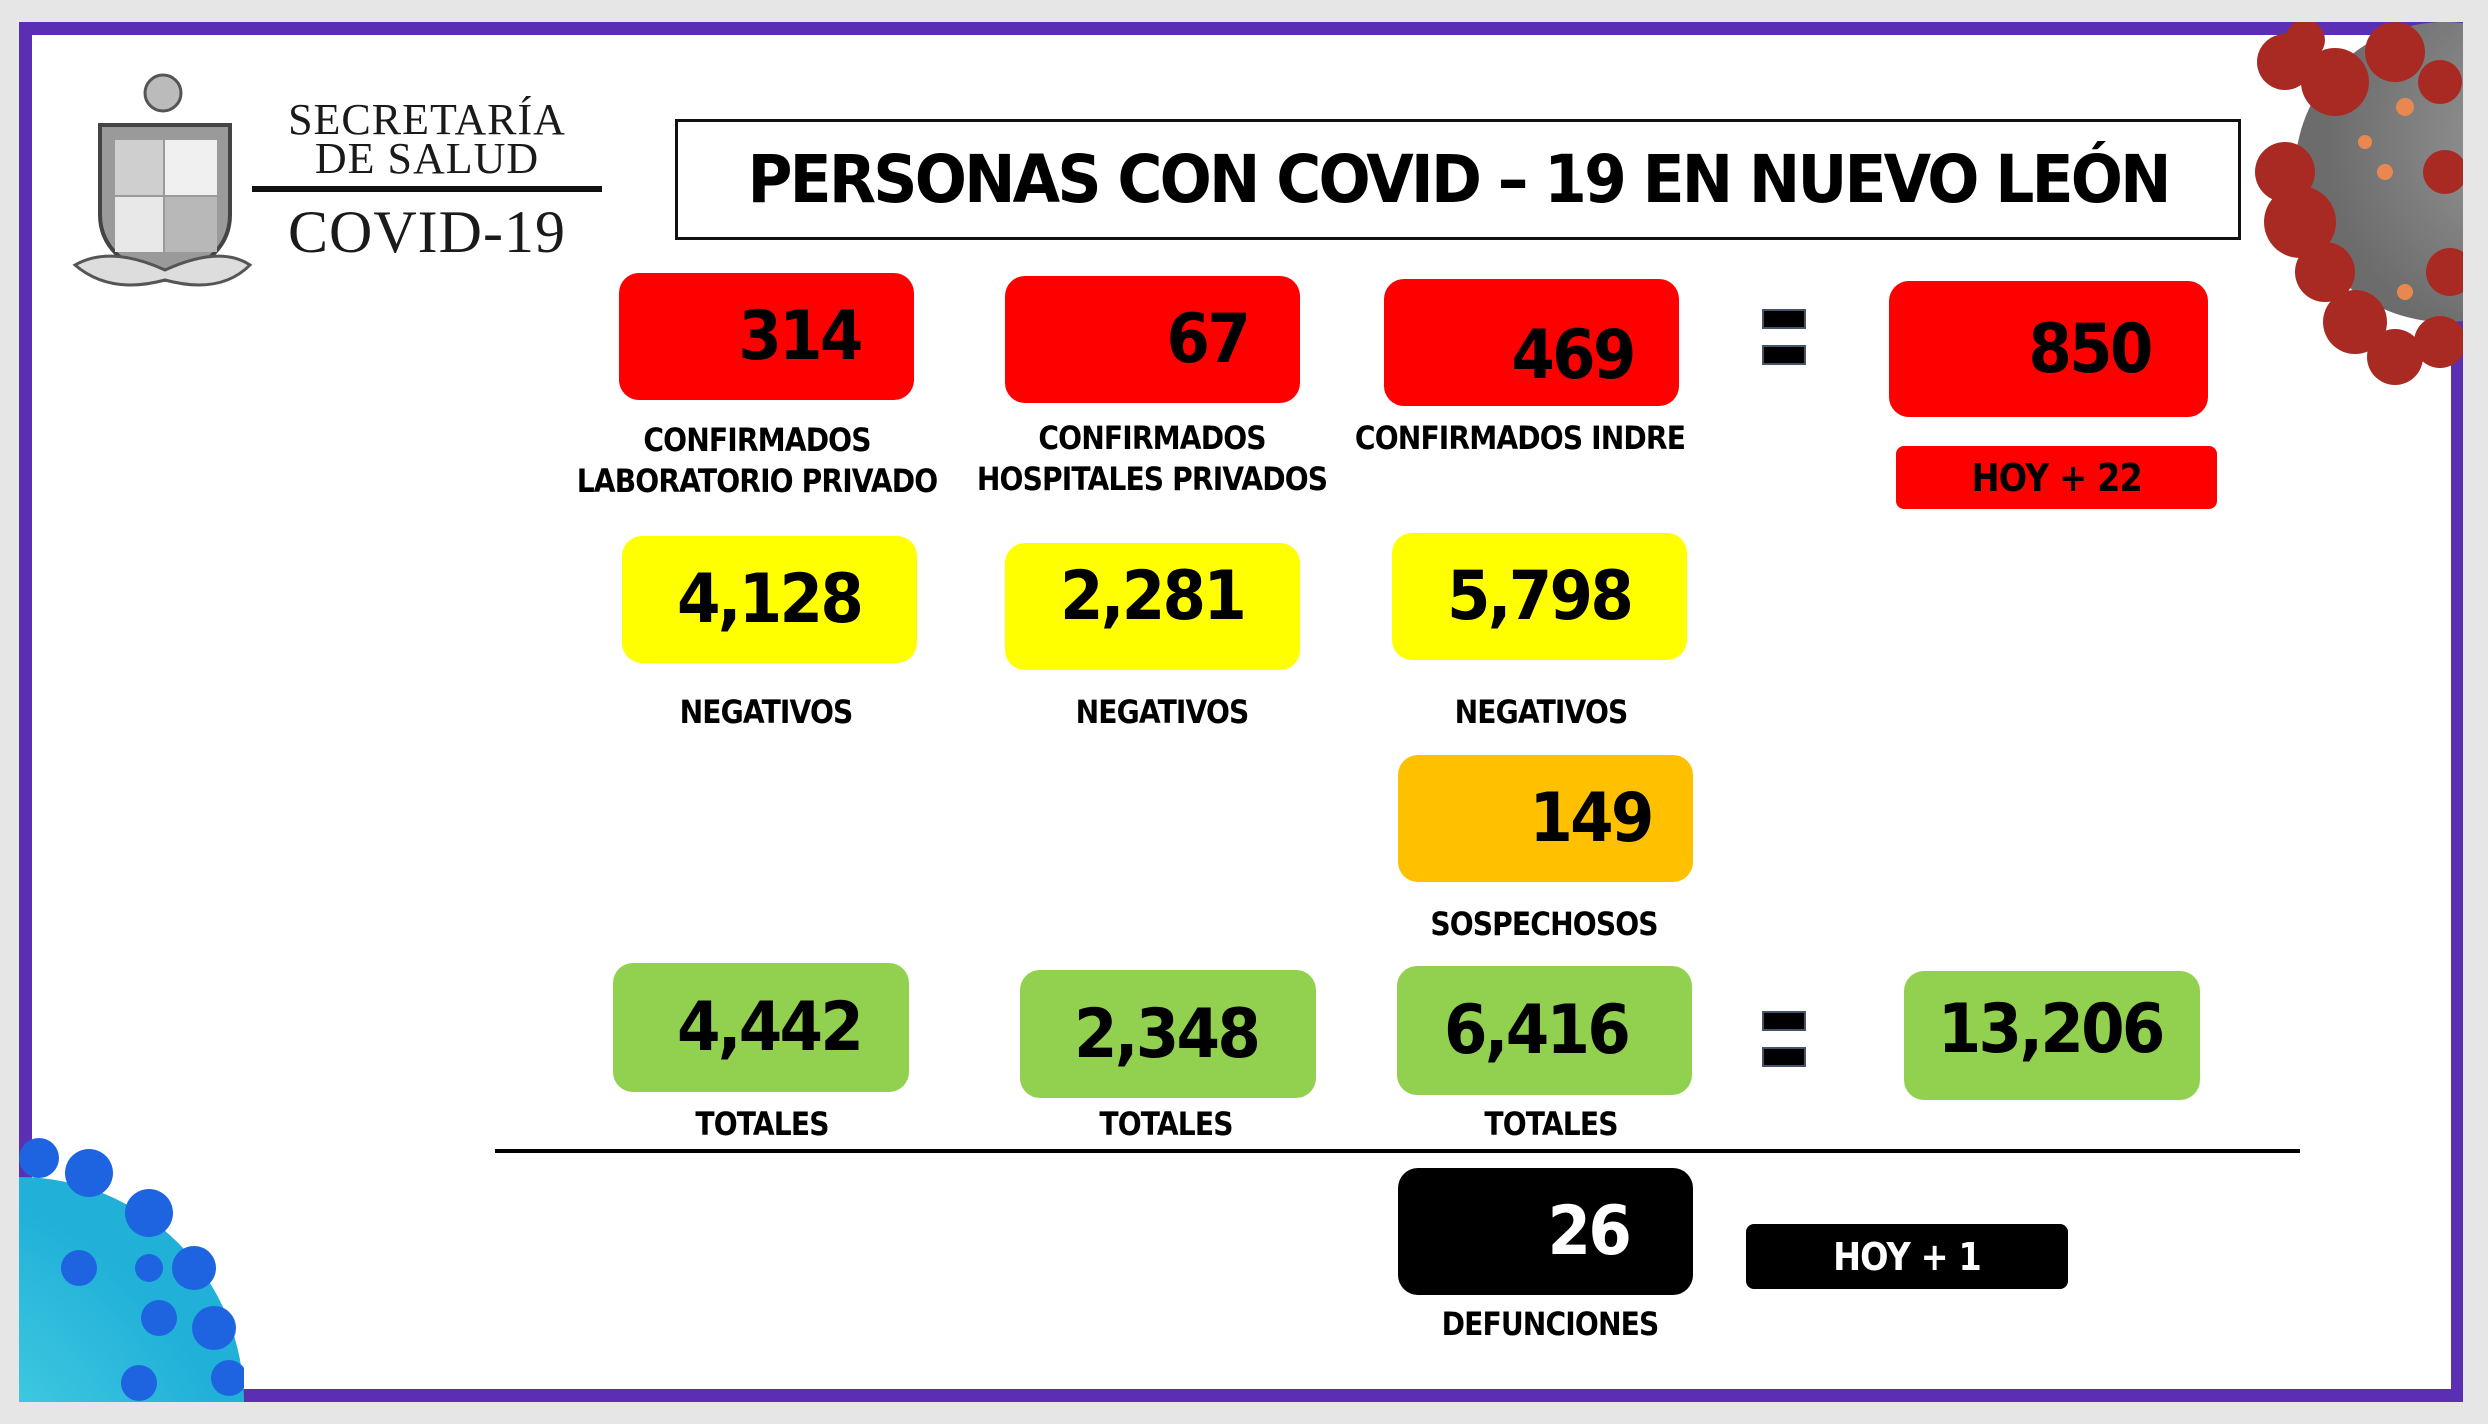 This screenshot has width=2488, height=1424. I want to click on total-private-hospitals-box: 2,348, so click(1168, 1034).